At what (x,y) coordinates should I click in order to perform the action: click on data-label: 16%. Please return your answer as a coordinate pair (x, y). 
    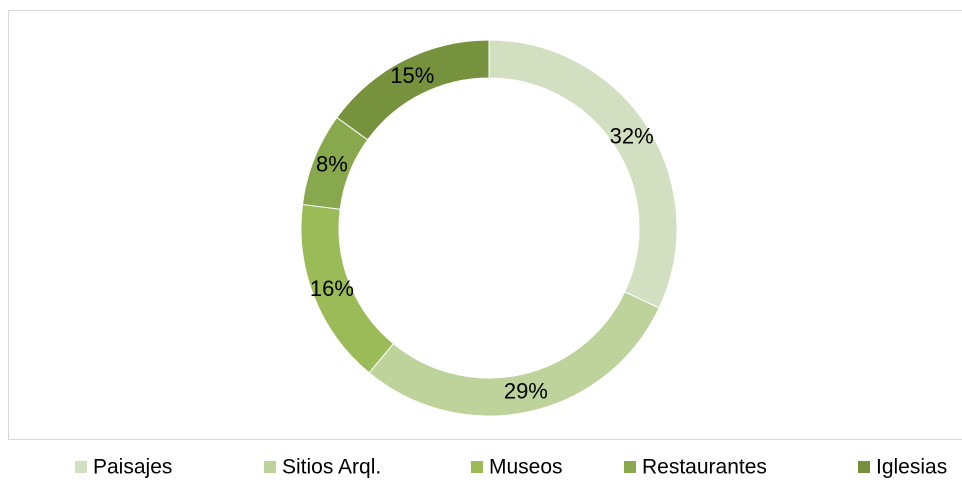
    Looking at the image, I should click on (332, 288).